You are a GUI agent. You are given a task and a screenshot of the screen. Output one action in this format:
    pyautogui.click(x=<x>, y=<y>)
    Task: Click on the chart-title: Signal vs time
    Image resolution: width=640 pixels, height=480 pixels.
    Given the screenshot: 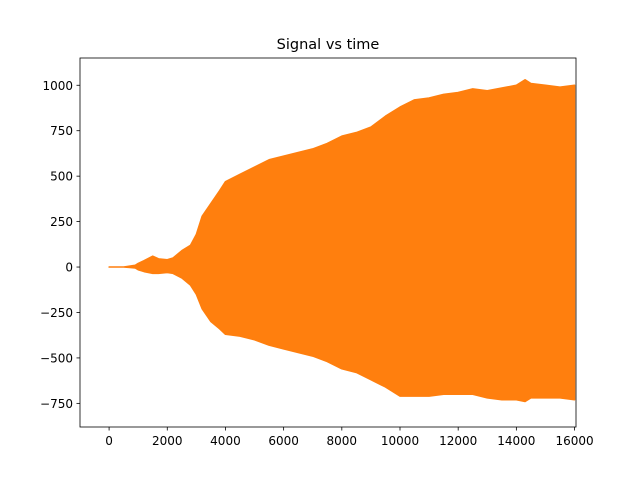 What is the action you would take?
    pyautogui.click(x=328, y=45)
    